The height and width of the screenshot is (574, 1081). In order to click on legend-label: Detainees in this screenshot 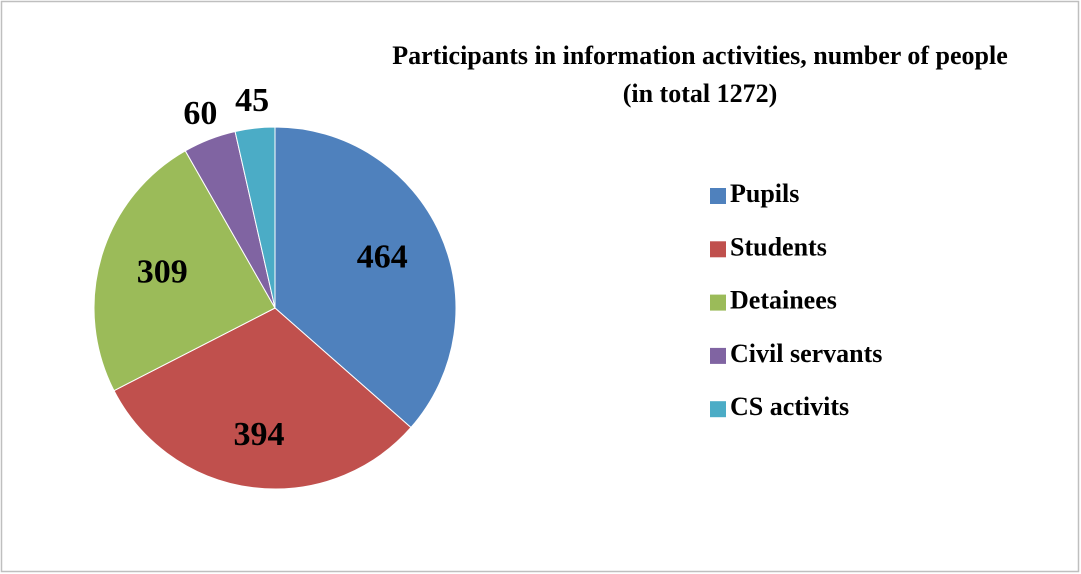, I will do `click(783, 300)`.